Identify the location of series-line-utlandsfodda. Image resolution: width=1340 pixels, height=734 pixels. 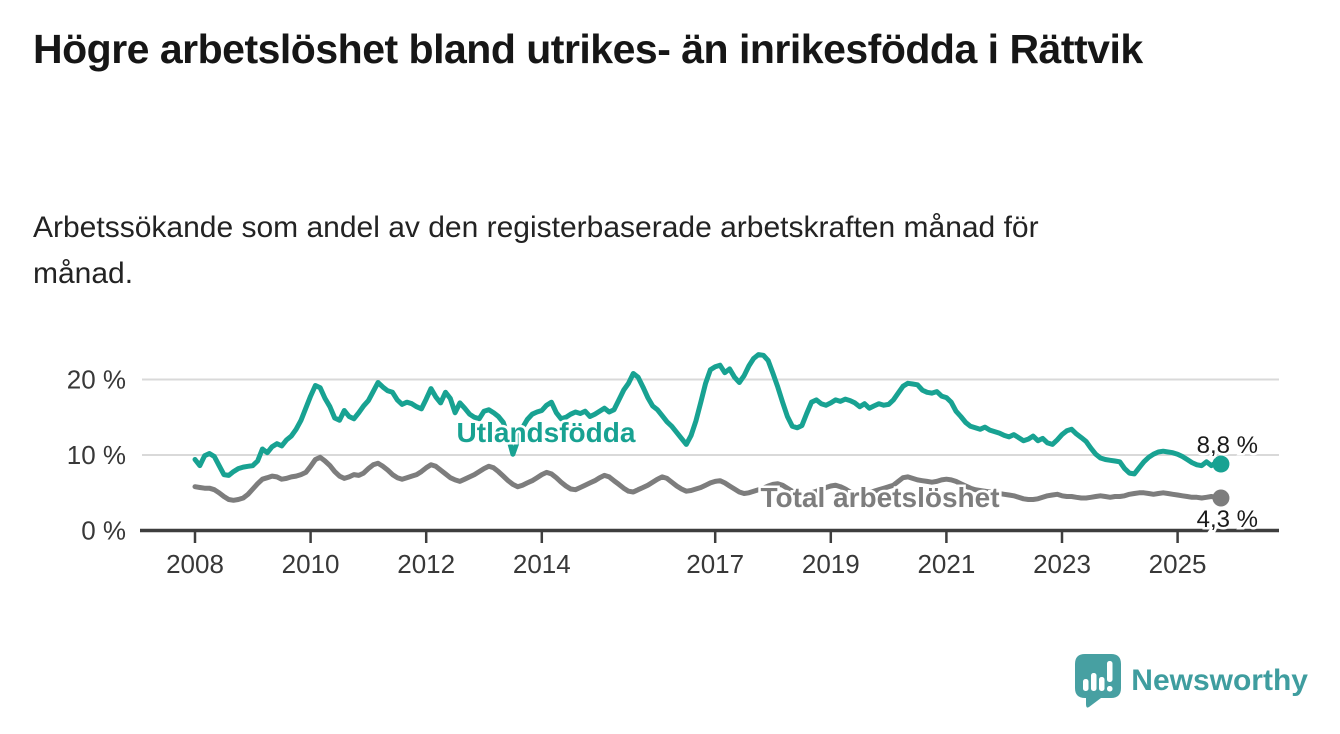
(708, 415).